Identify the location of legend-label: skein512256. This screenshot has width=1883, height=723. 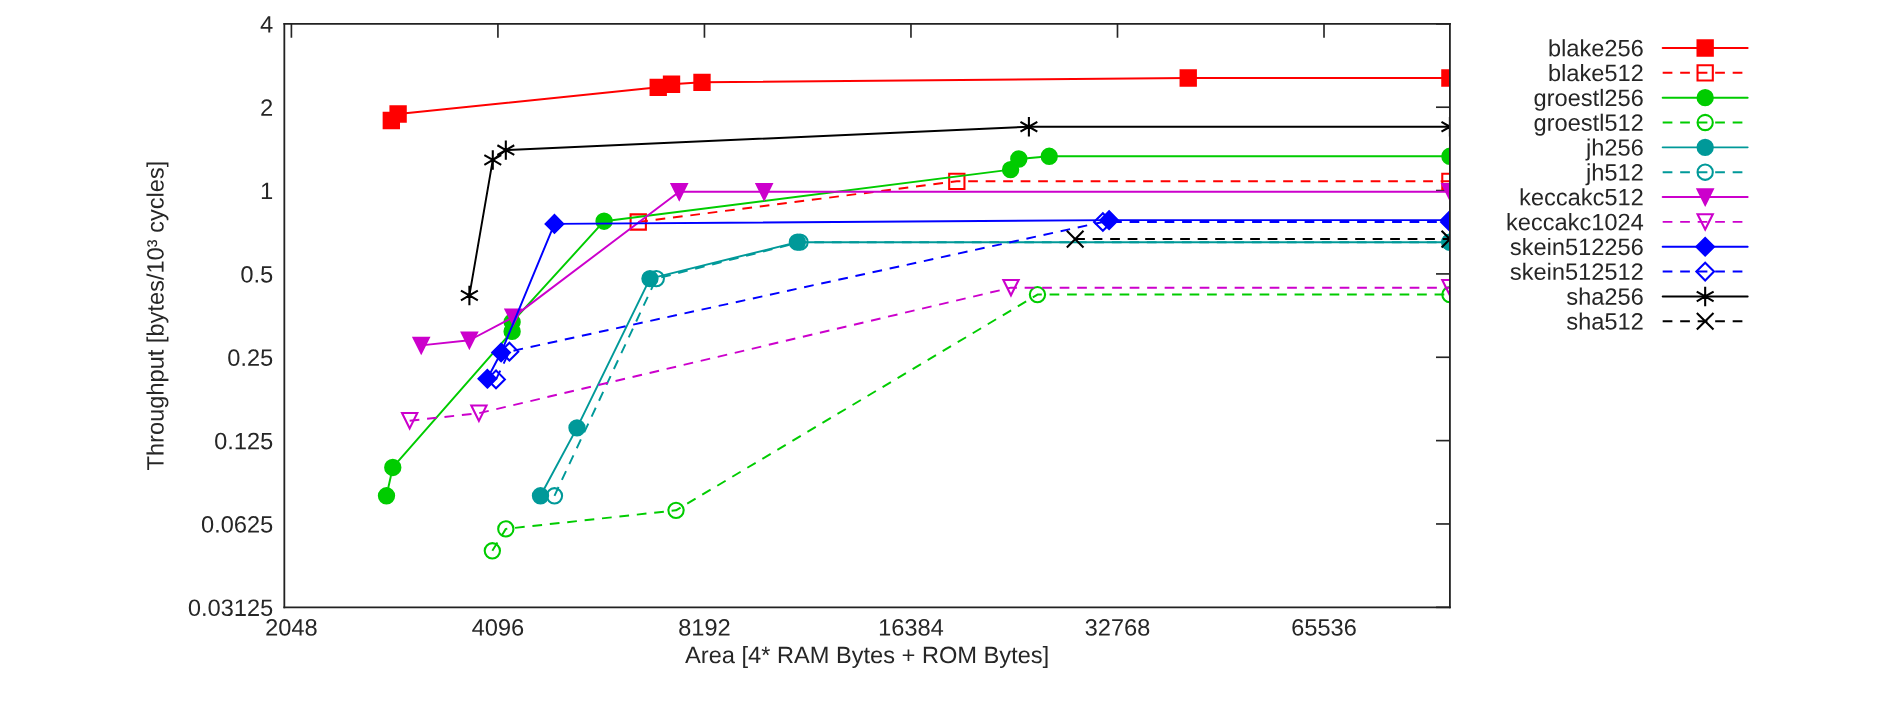
(1576, 246).